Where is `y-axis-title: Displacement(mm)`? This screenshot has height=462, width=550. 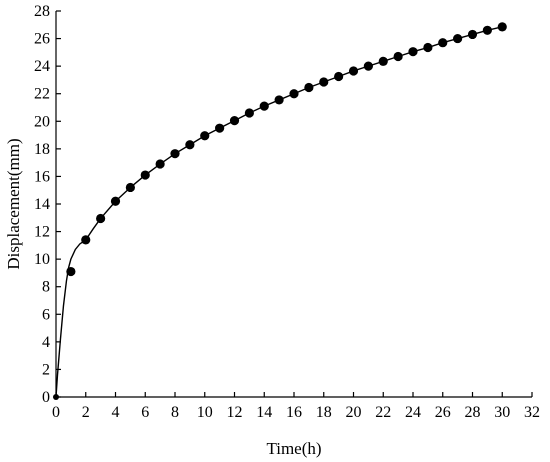
y-axis-title: Displacement(mm) is located at coordinates (13, 203).